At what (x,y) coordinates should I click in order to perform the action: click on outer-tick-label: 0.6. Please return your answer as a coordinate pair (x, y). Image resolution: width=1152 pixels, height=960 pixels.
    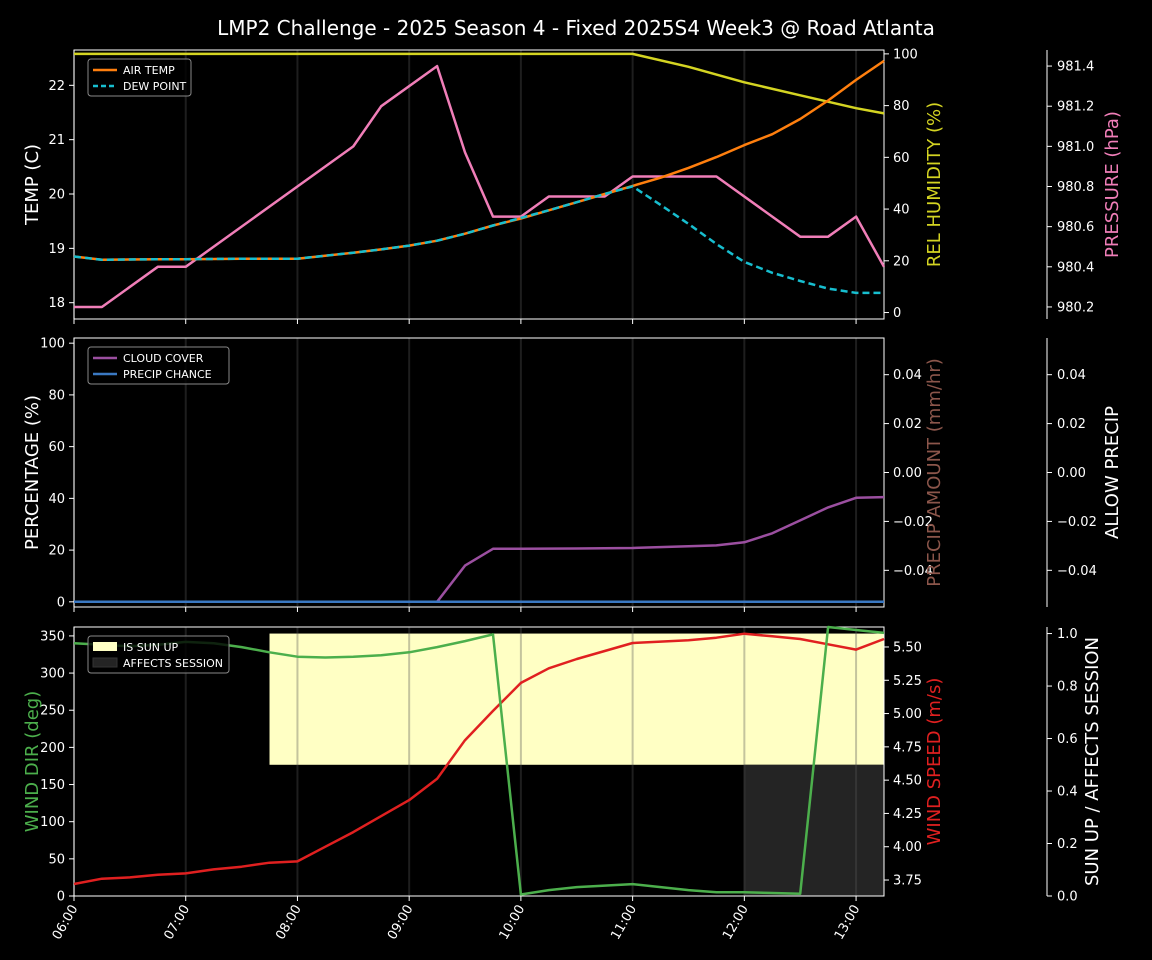
    Looking at the image, I should click on (1067, 739).